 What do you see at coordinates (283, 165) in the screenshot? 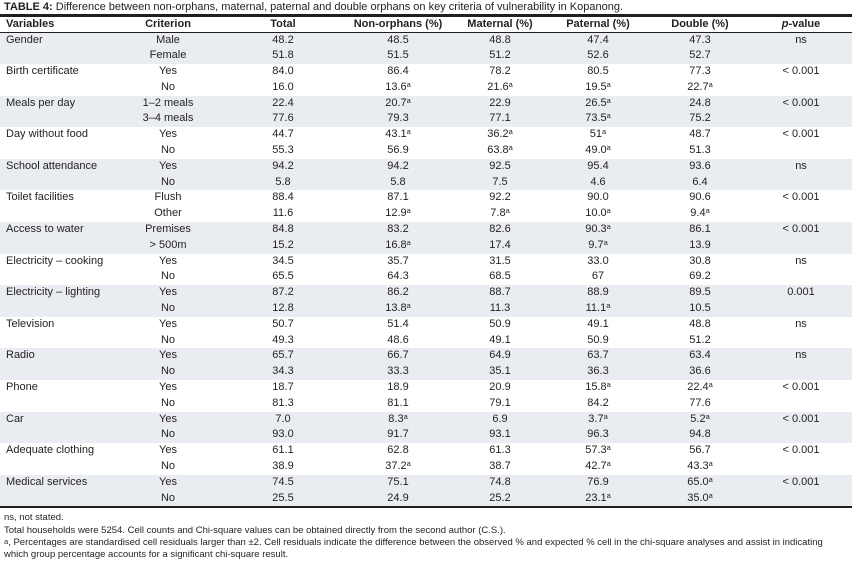
I see `data-cell: 94.2` at bounding box center [283, 165].